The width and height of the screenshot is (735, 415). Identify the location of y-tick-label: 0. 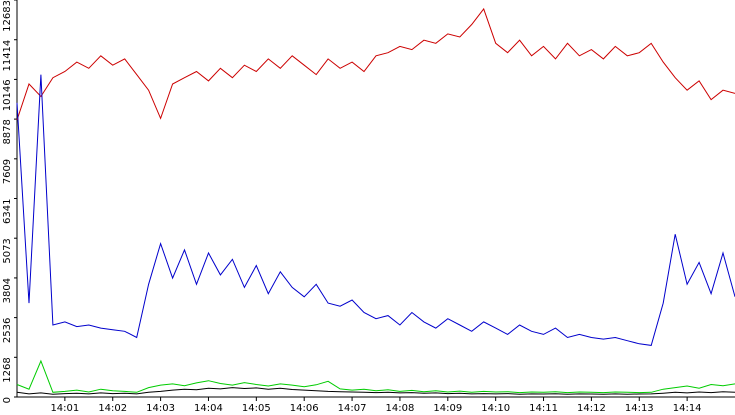
(7, 400).